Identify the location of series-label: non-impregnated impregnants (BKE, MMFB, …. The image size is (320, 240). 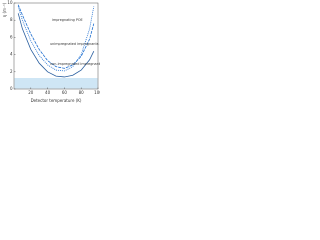
(75, 64).